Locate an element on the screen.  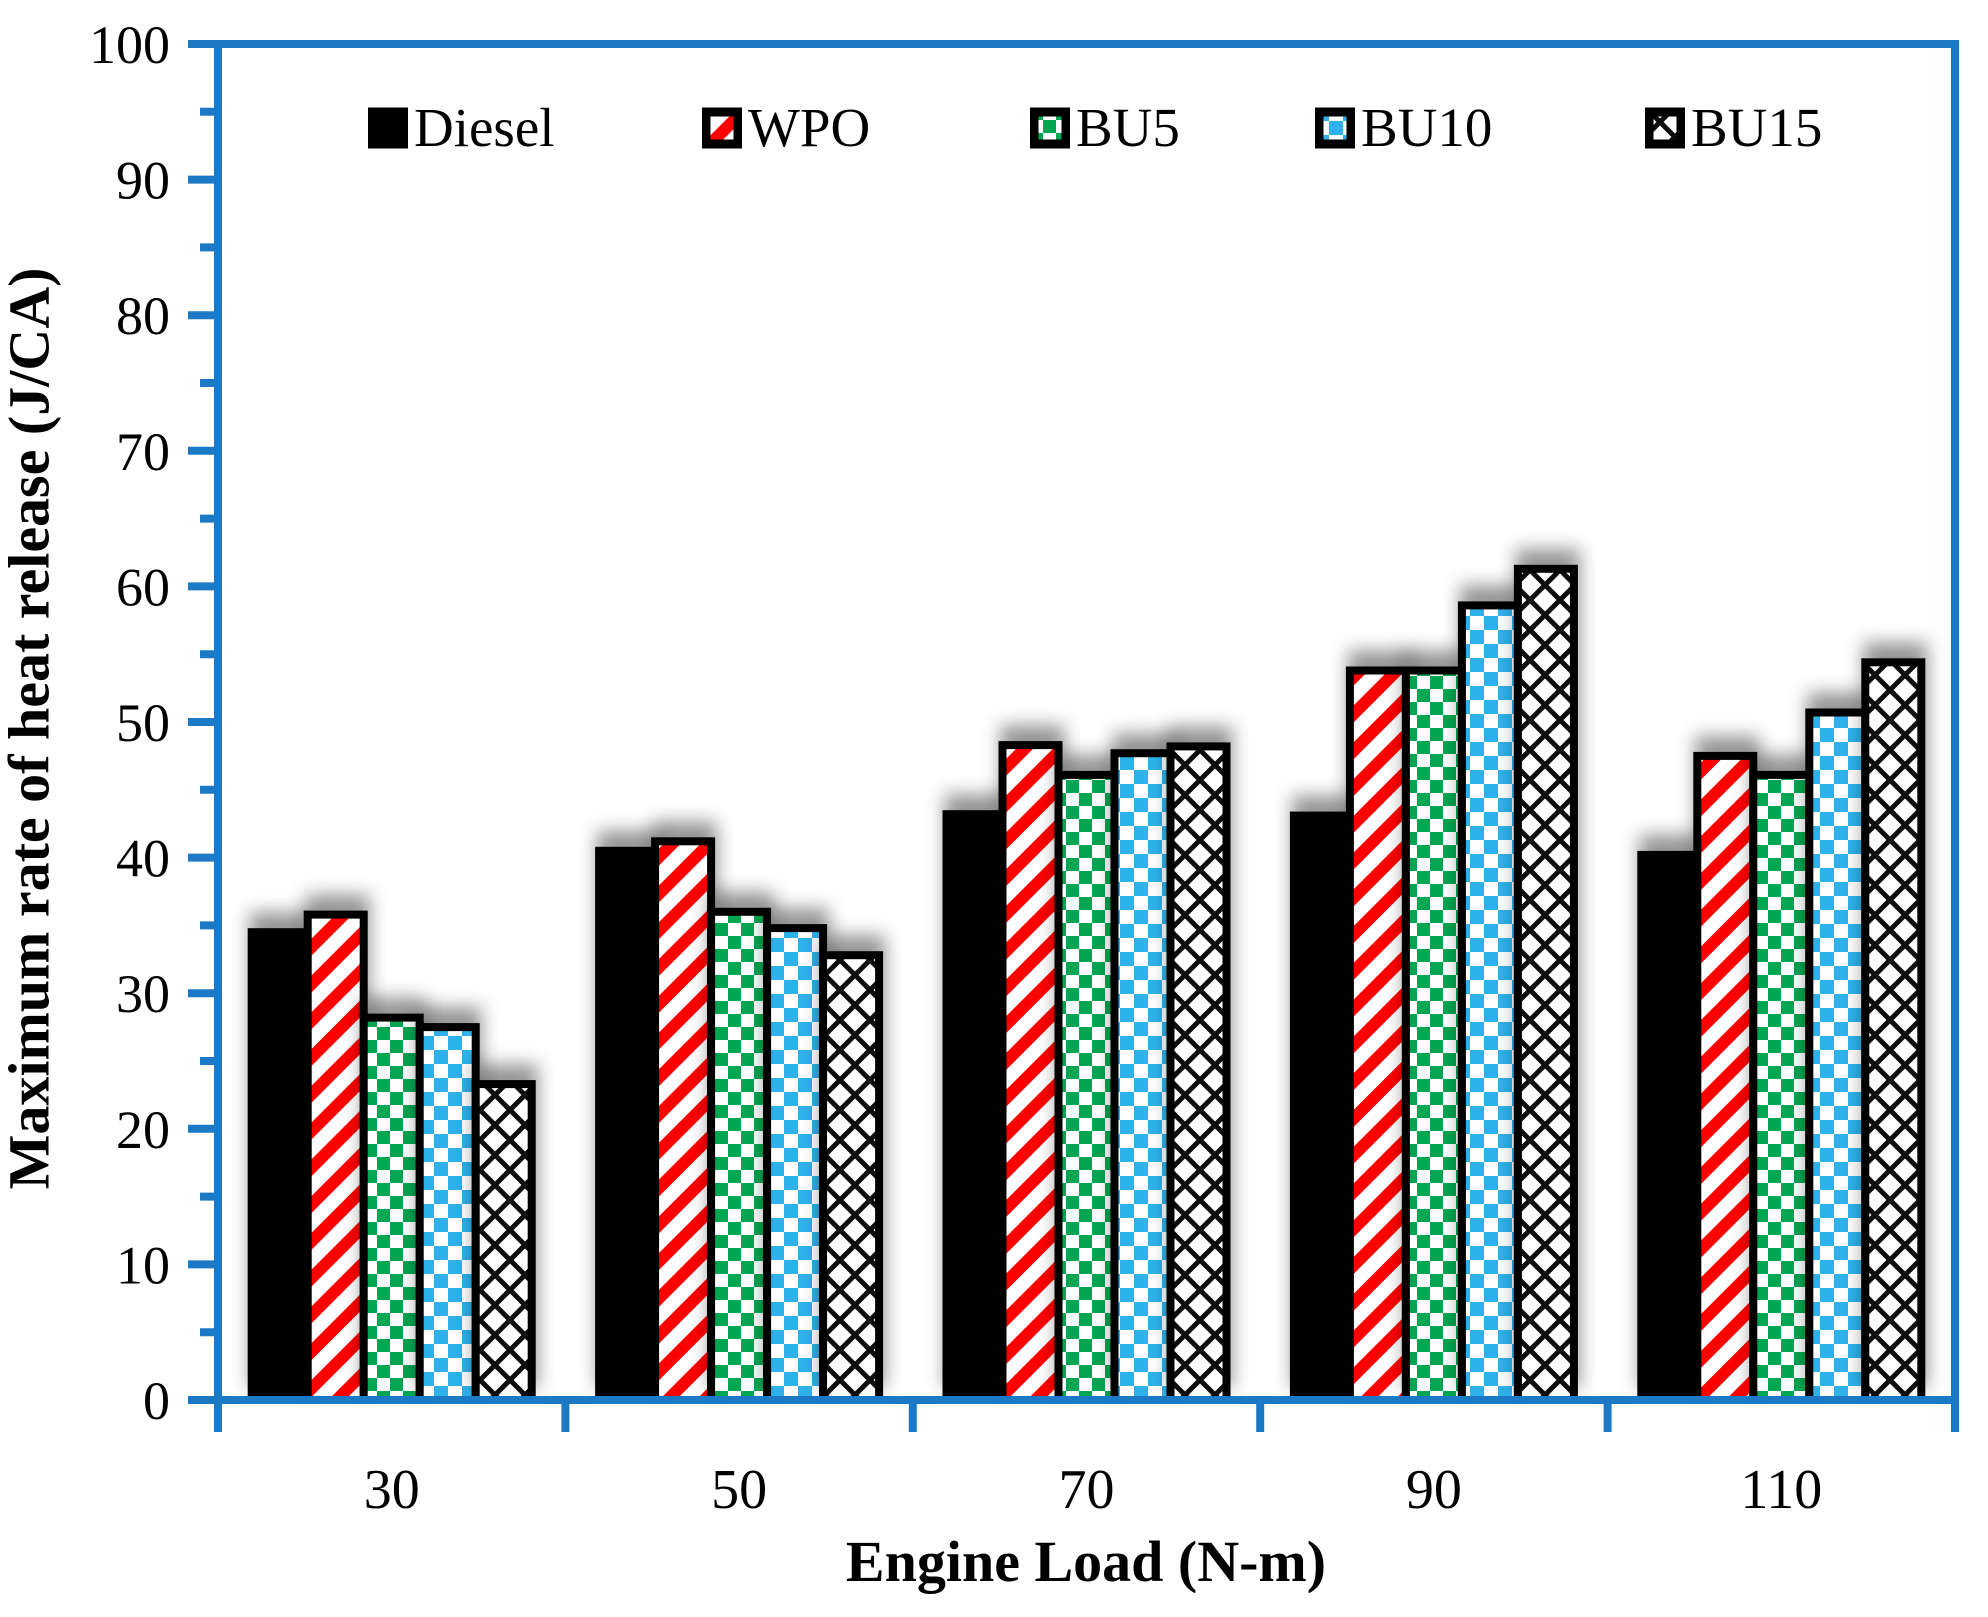
legend-item-bu10: BU10 is located at coordinates (1403, 127).